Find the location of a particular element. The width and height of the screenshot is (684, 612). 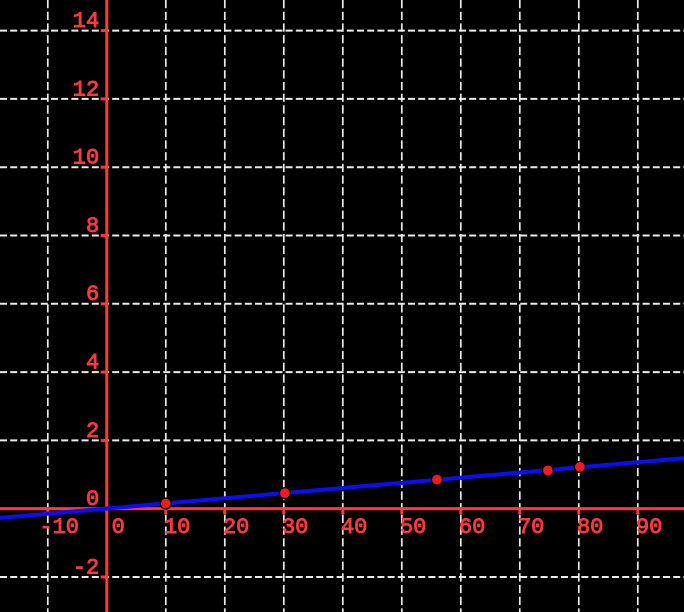

svg-text: -10 is located at coordinates (59, 527).